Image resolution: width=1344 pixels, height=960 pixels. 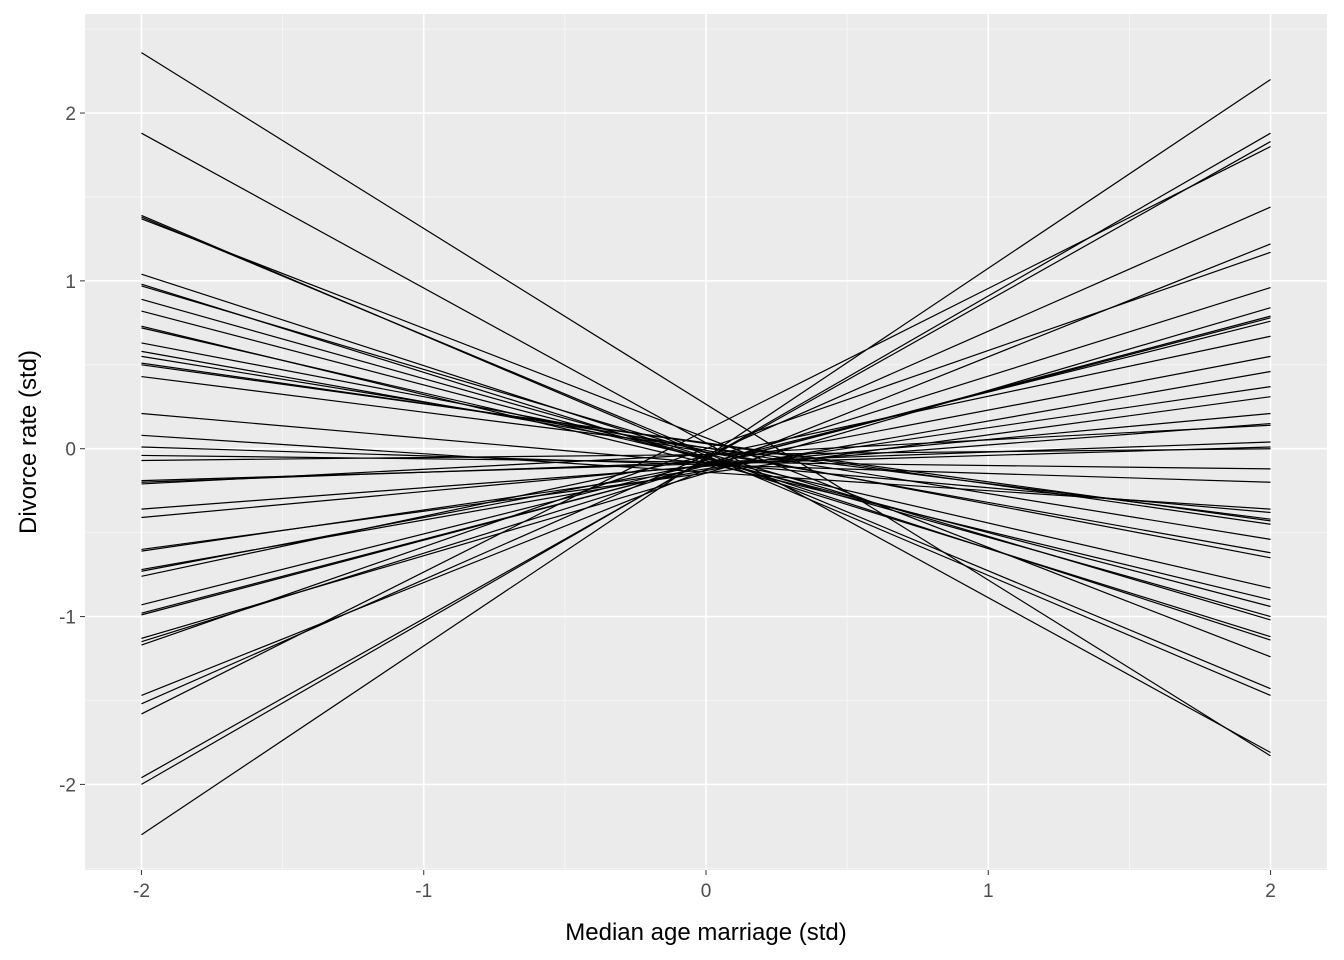 I want to click on y-tick-label: -2, so click(x=67, y=785).